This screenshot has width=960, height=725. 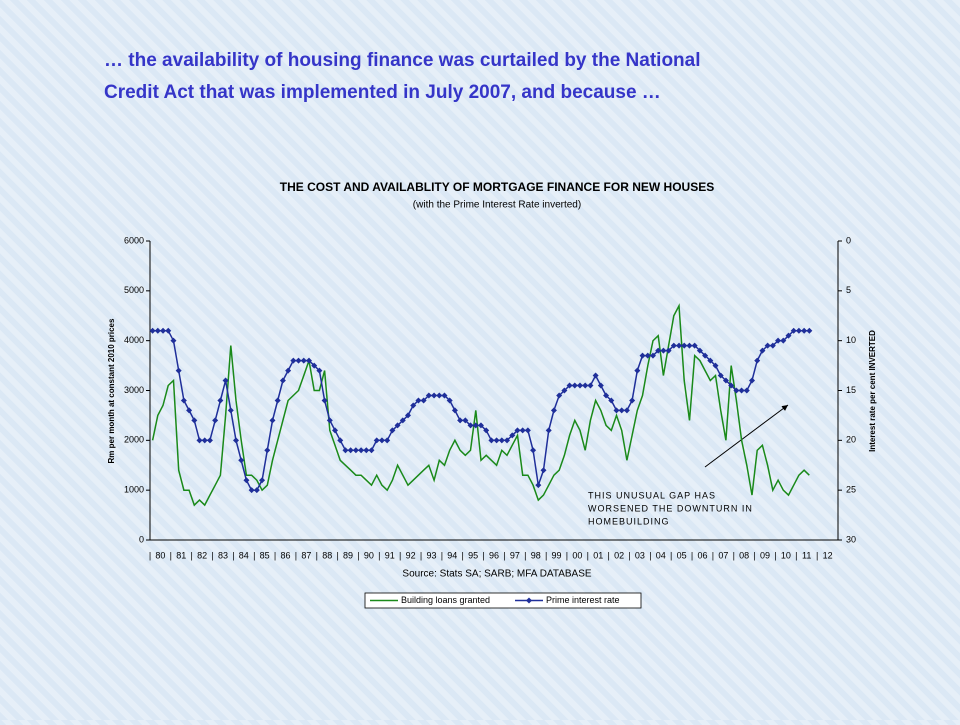 I want to click on x-tick-label: 07, so click(x=723, y=555).